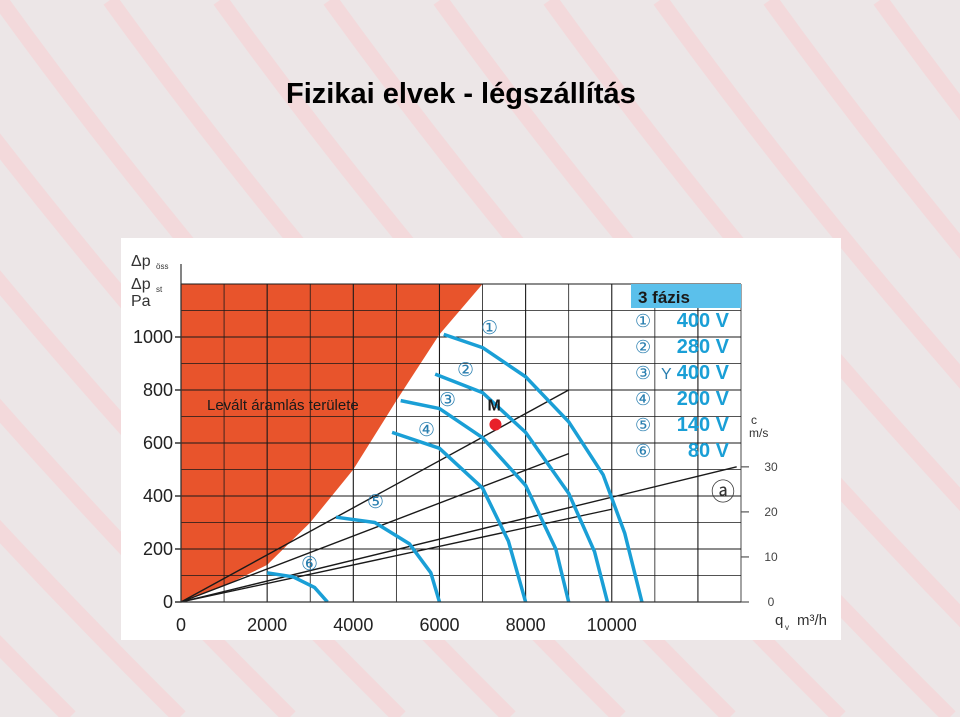 The height and width of the screenshot is (717, 960). What do you see at coordinates (141, 284) in the screenshot?
I see `y-axis-label-line-2: Δp` at bounding box center [141, 284].